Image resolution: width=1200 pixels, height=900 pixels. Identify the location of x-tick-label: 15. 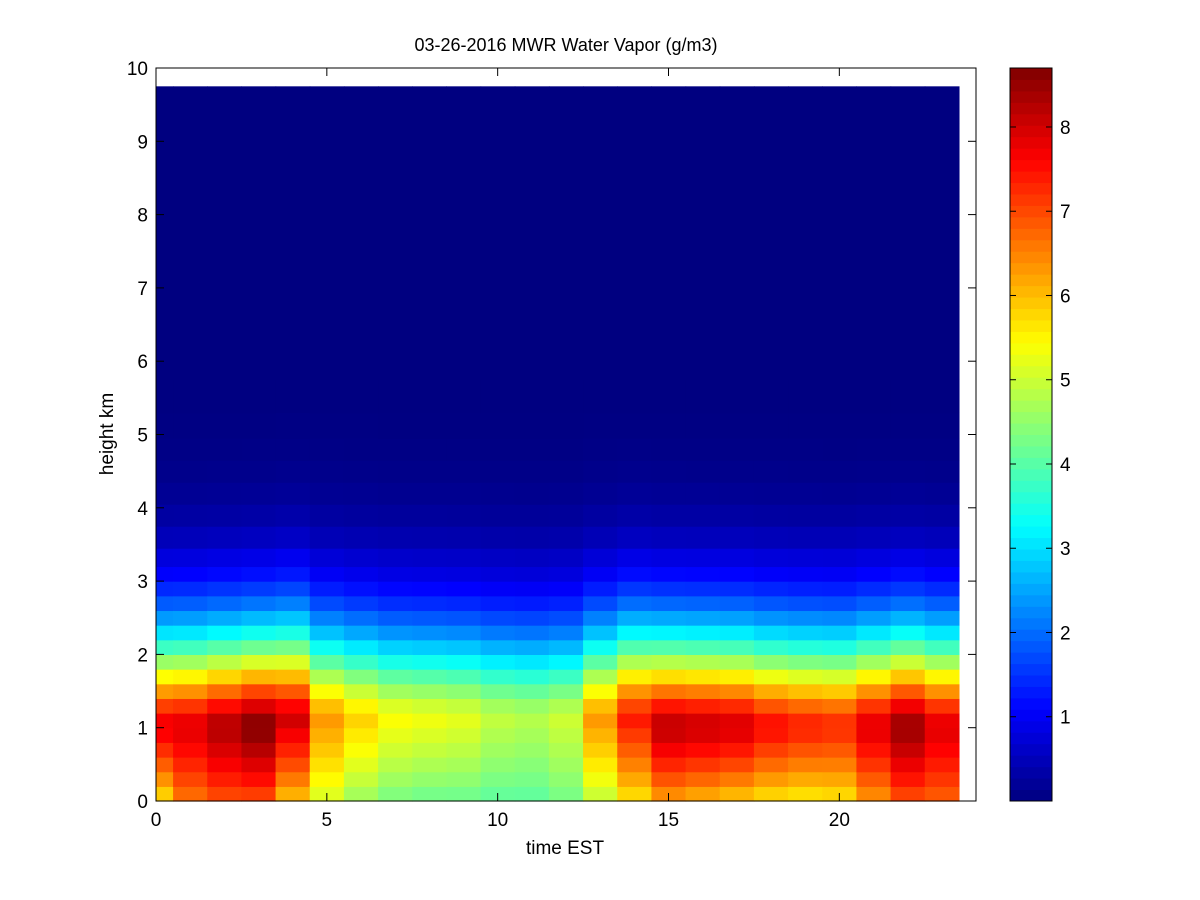
(668, 820).